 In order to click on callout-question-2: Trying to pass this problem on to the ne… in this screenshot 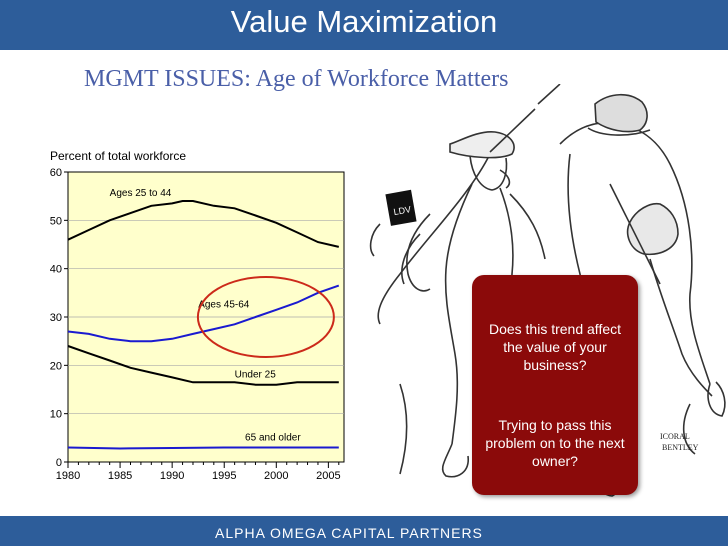, I will do `click(555, 443)`.